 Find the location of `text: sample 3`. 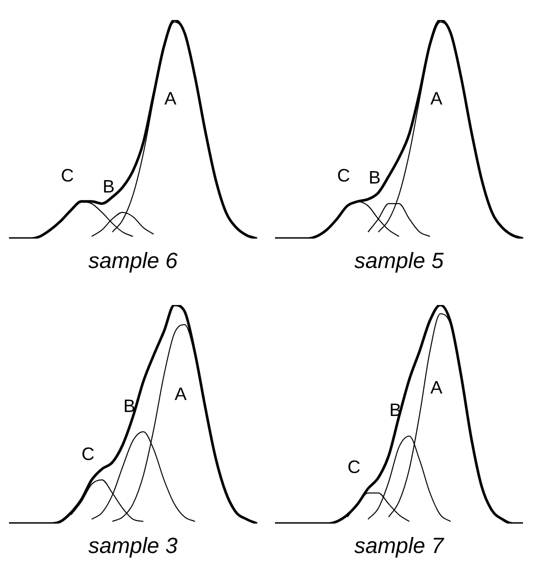

text: sample 3 is located at coordinates (133, 545).